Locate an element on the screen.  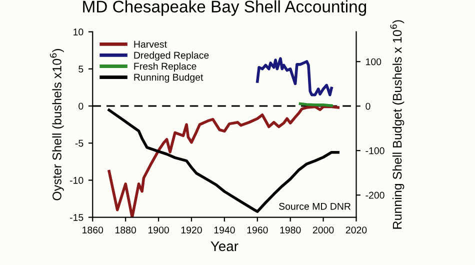
x-tick-label: 1900 is located at coordinates (158, 230).